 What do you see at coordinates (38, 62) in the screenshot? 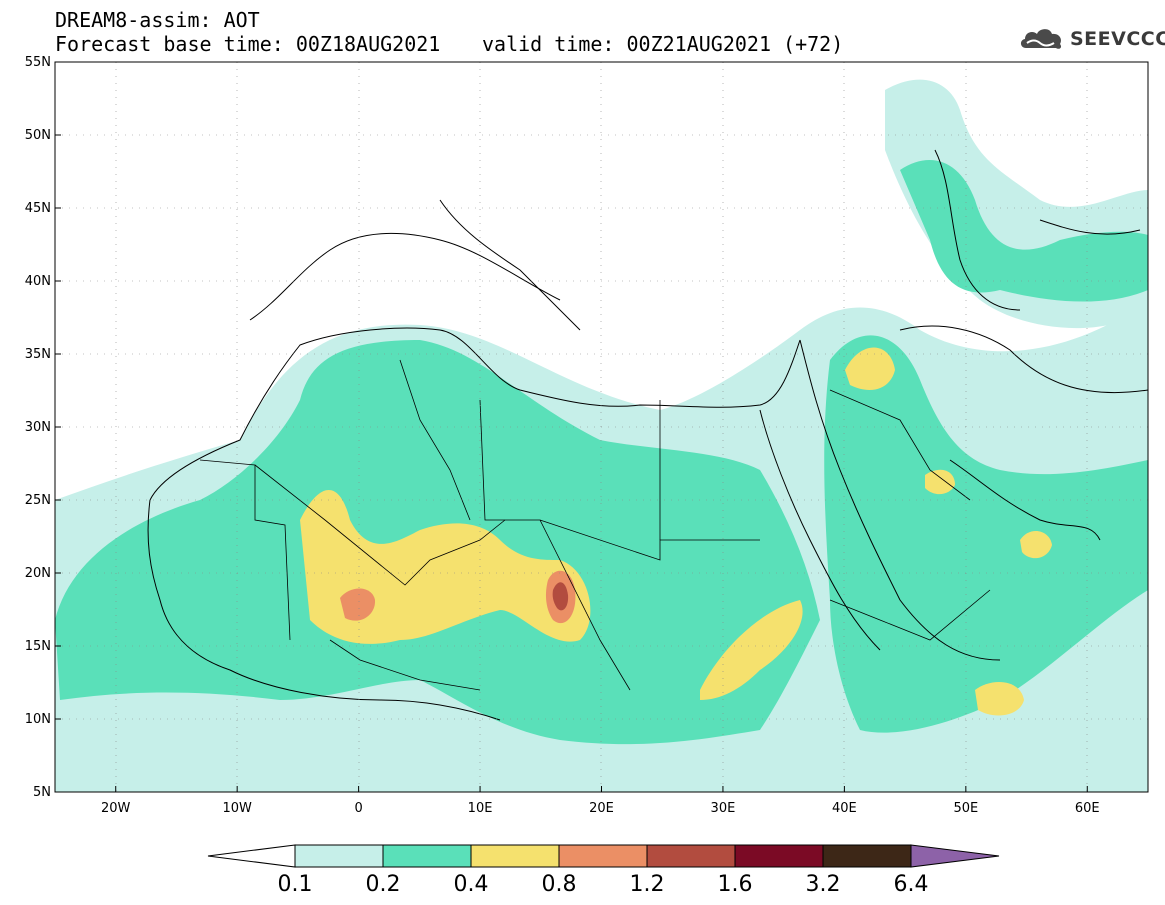
I see `lat-tick-label: 55N` at bounding box center [38, 62].